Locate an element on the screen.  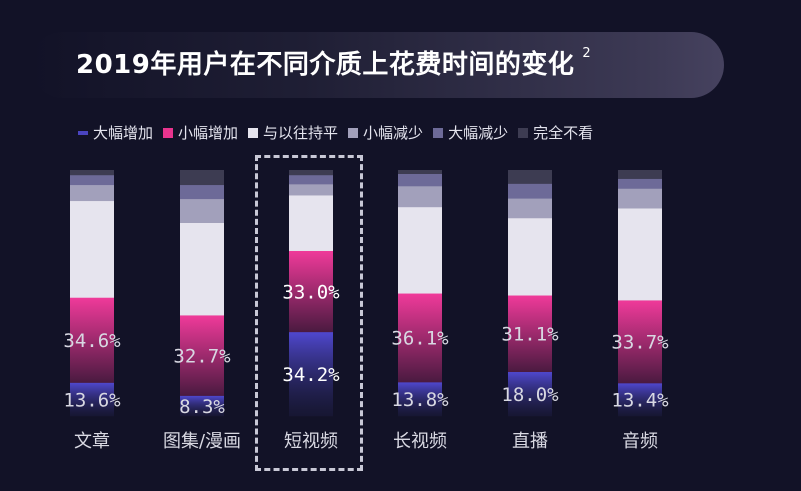
data-label: 32.7% is located at coordinates (202, 356).